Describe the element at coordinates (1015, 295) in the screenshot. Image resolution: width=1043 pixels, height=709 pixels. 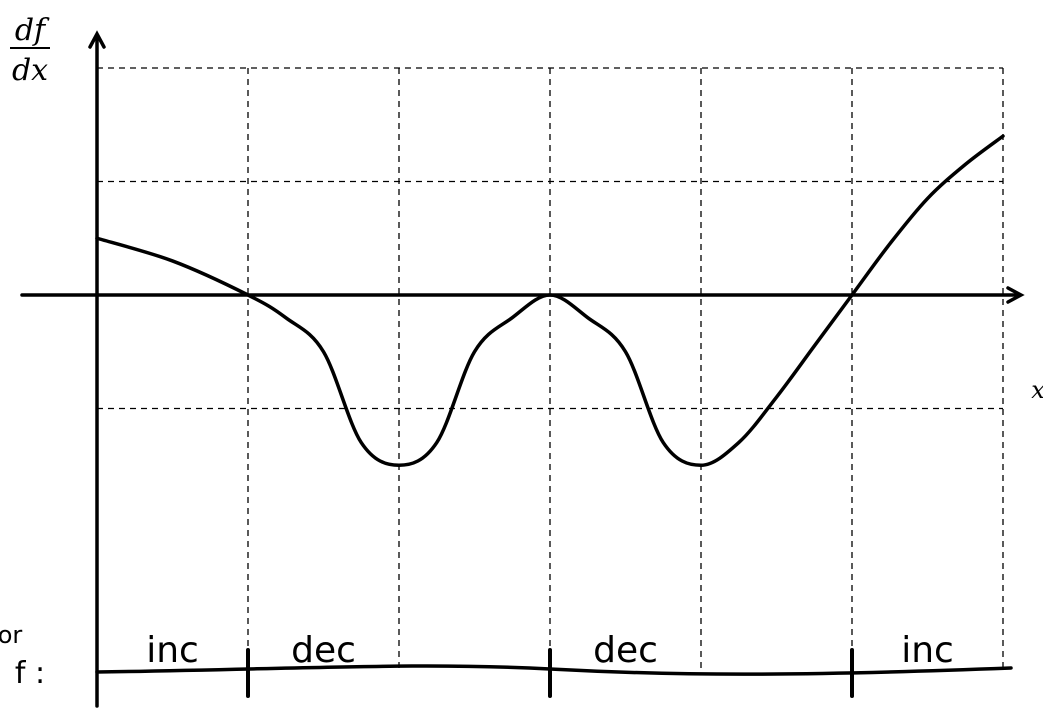
I see `x-axis-arrowhead` at that location.